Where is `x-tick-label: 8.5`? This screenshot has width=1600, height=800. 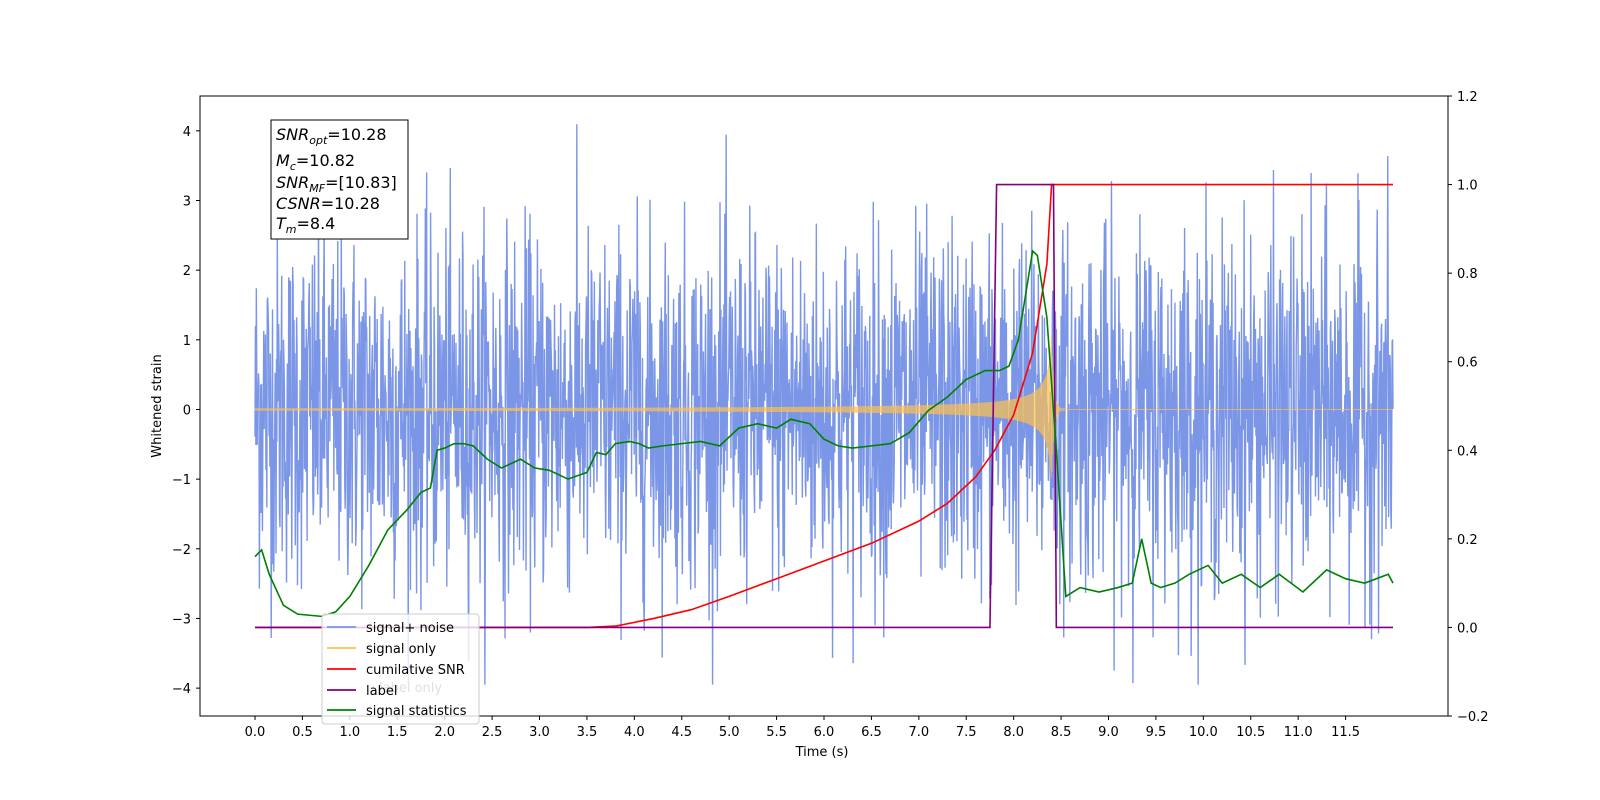 x-tick-label: 8.5 is located at coordinates (1061, 732).